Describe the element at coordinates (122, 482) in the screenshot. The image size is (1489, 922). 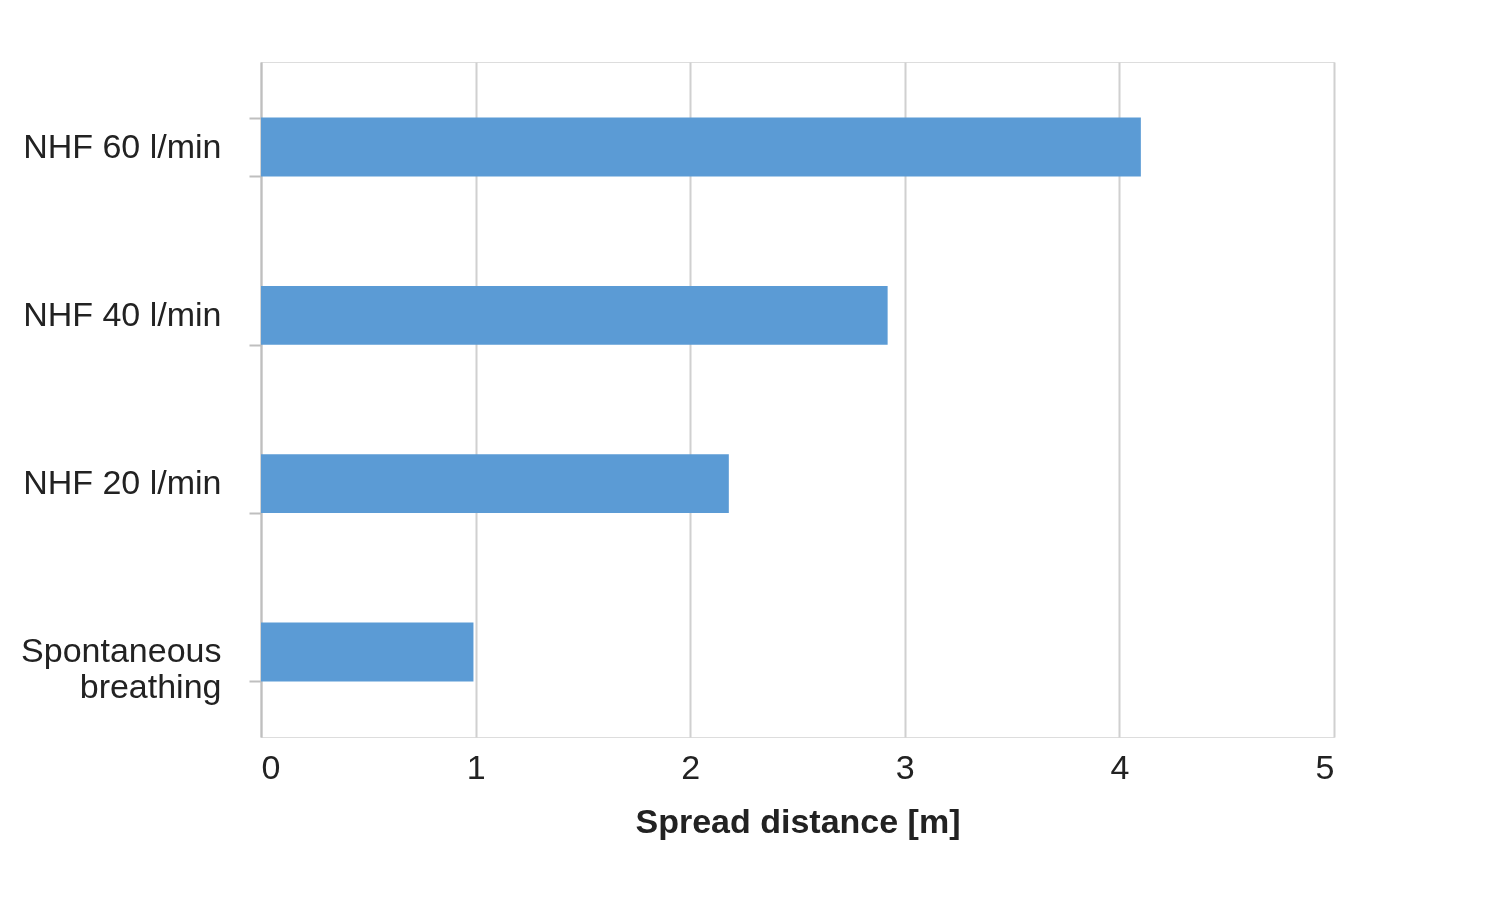
I see `y-tick-label: NHF 20 l/min` at that location.